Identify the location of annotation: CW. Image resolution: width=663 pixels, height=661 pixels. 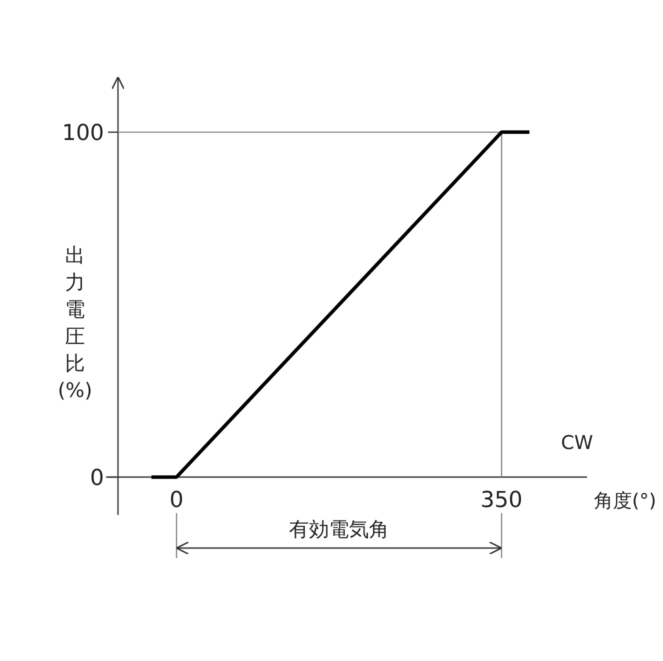
(577, 443).